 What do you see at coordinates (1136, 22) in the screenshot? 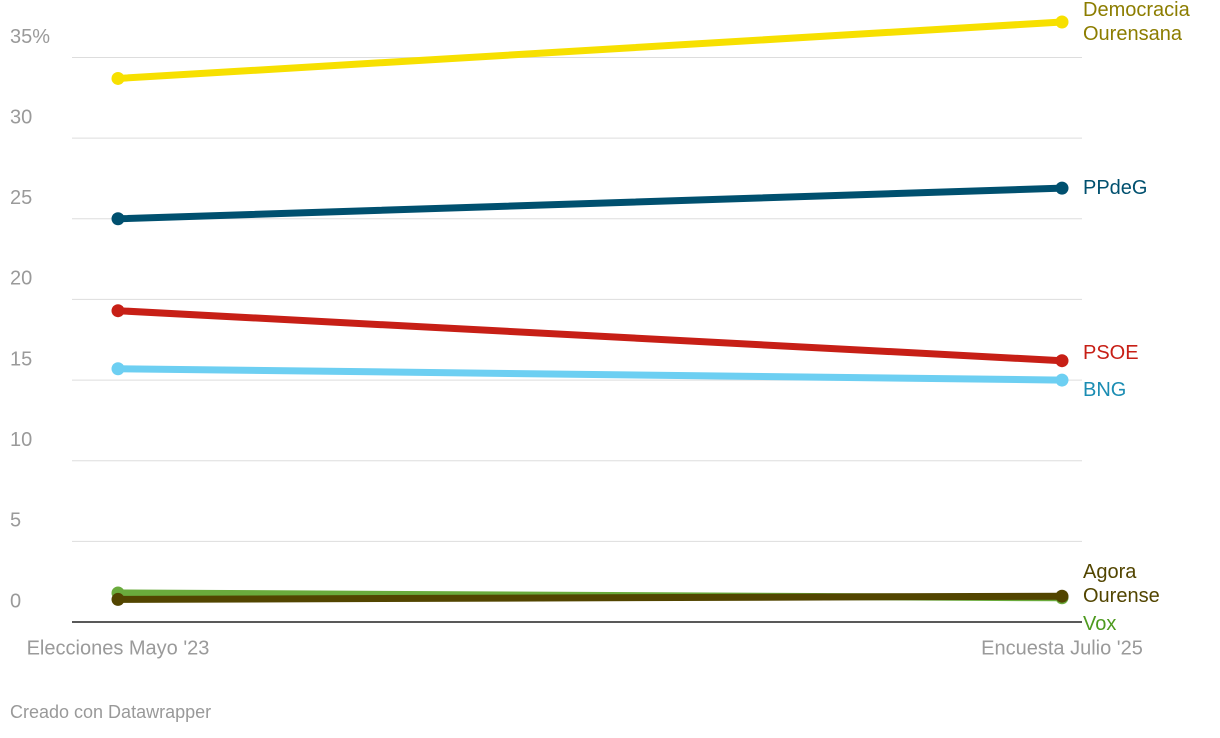
I see `series-label: Democracia Ourensana` at bounding box center [1136, 22].